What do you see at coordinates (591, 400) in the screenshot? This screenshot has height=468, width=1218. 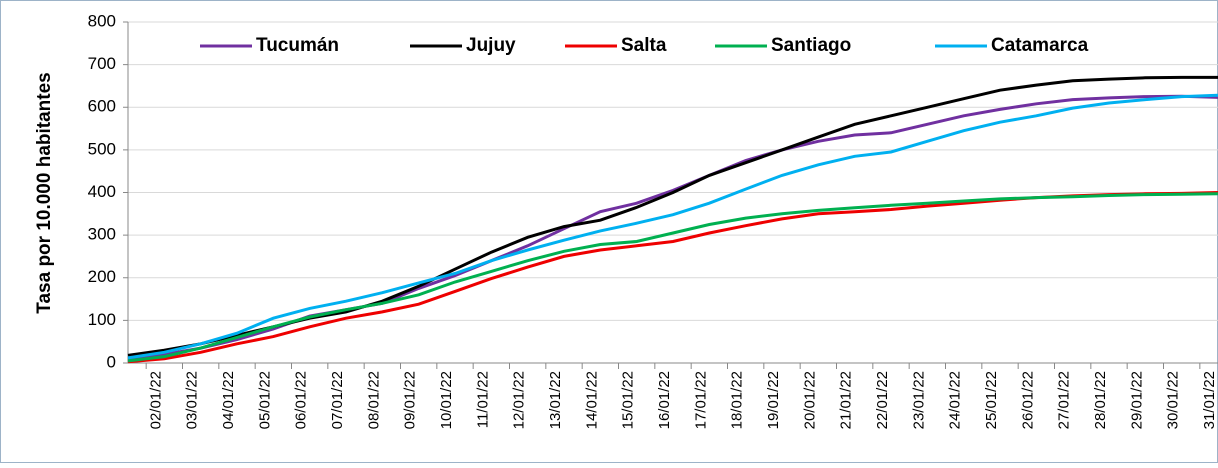 I see `x-tick-label: 14/01/22` at bounding box center [591, 400].